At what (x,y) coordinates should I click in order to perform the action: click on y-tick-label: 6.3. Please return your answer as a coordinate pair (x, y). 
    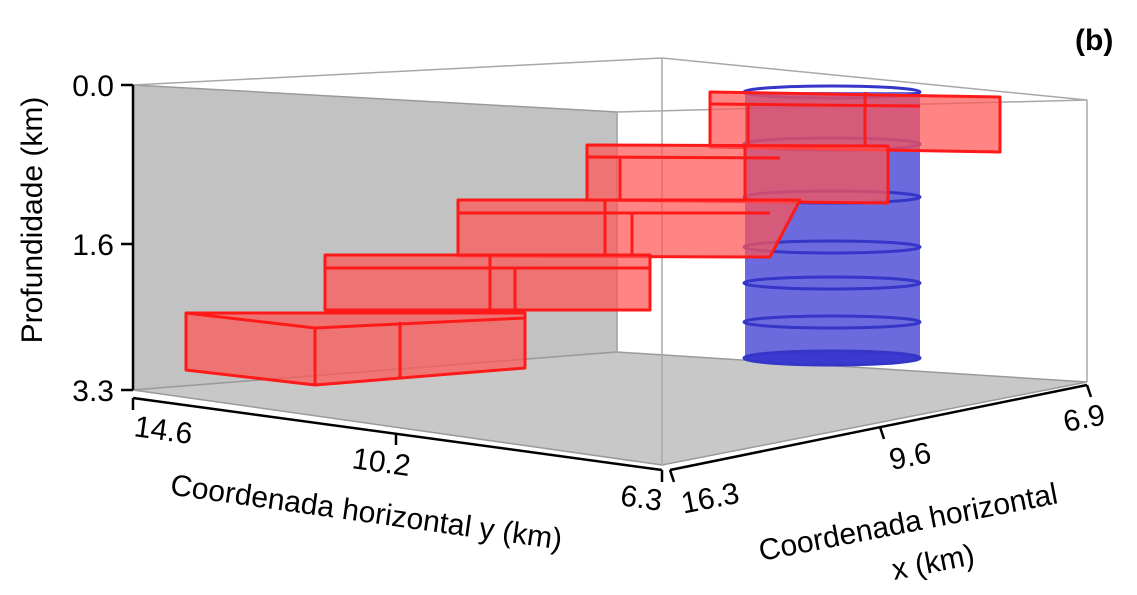
    Looking at the image, I should click on (641, 498).